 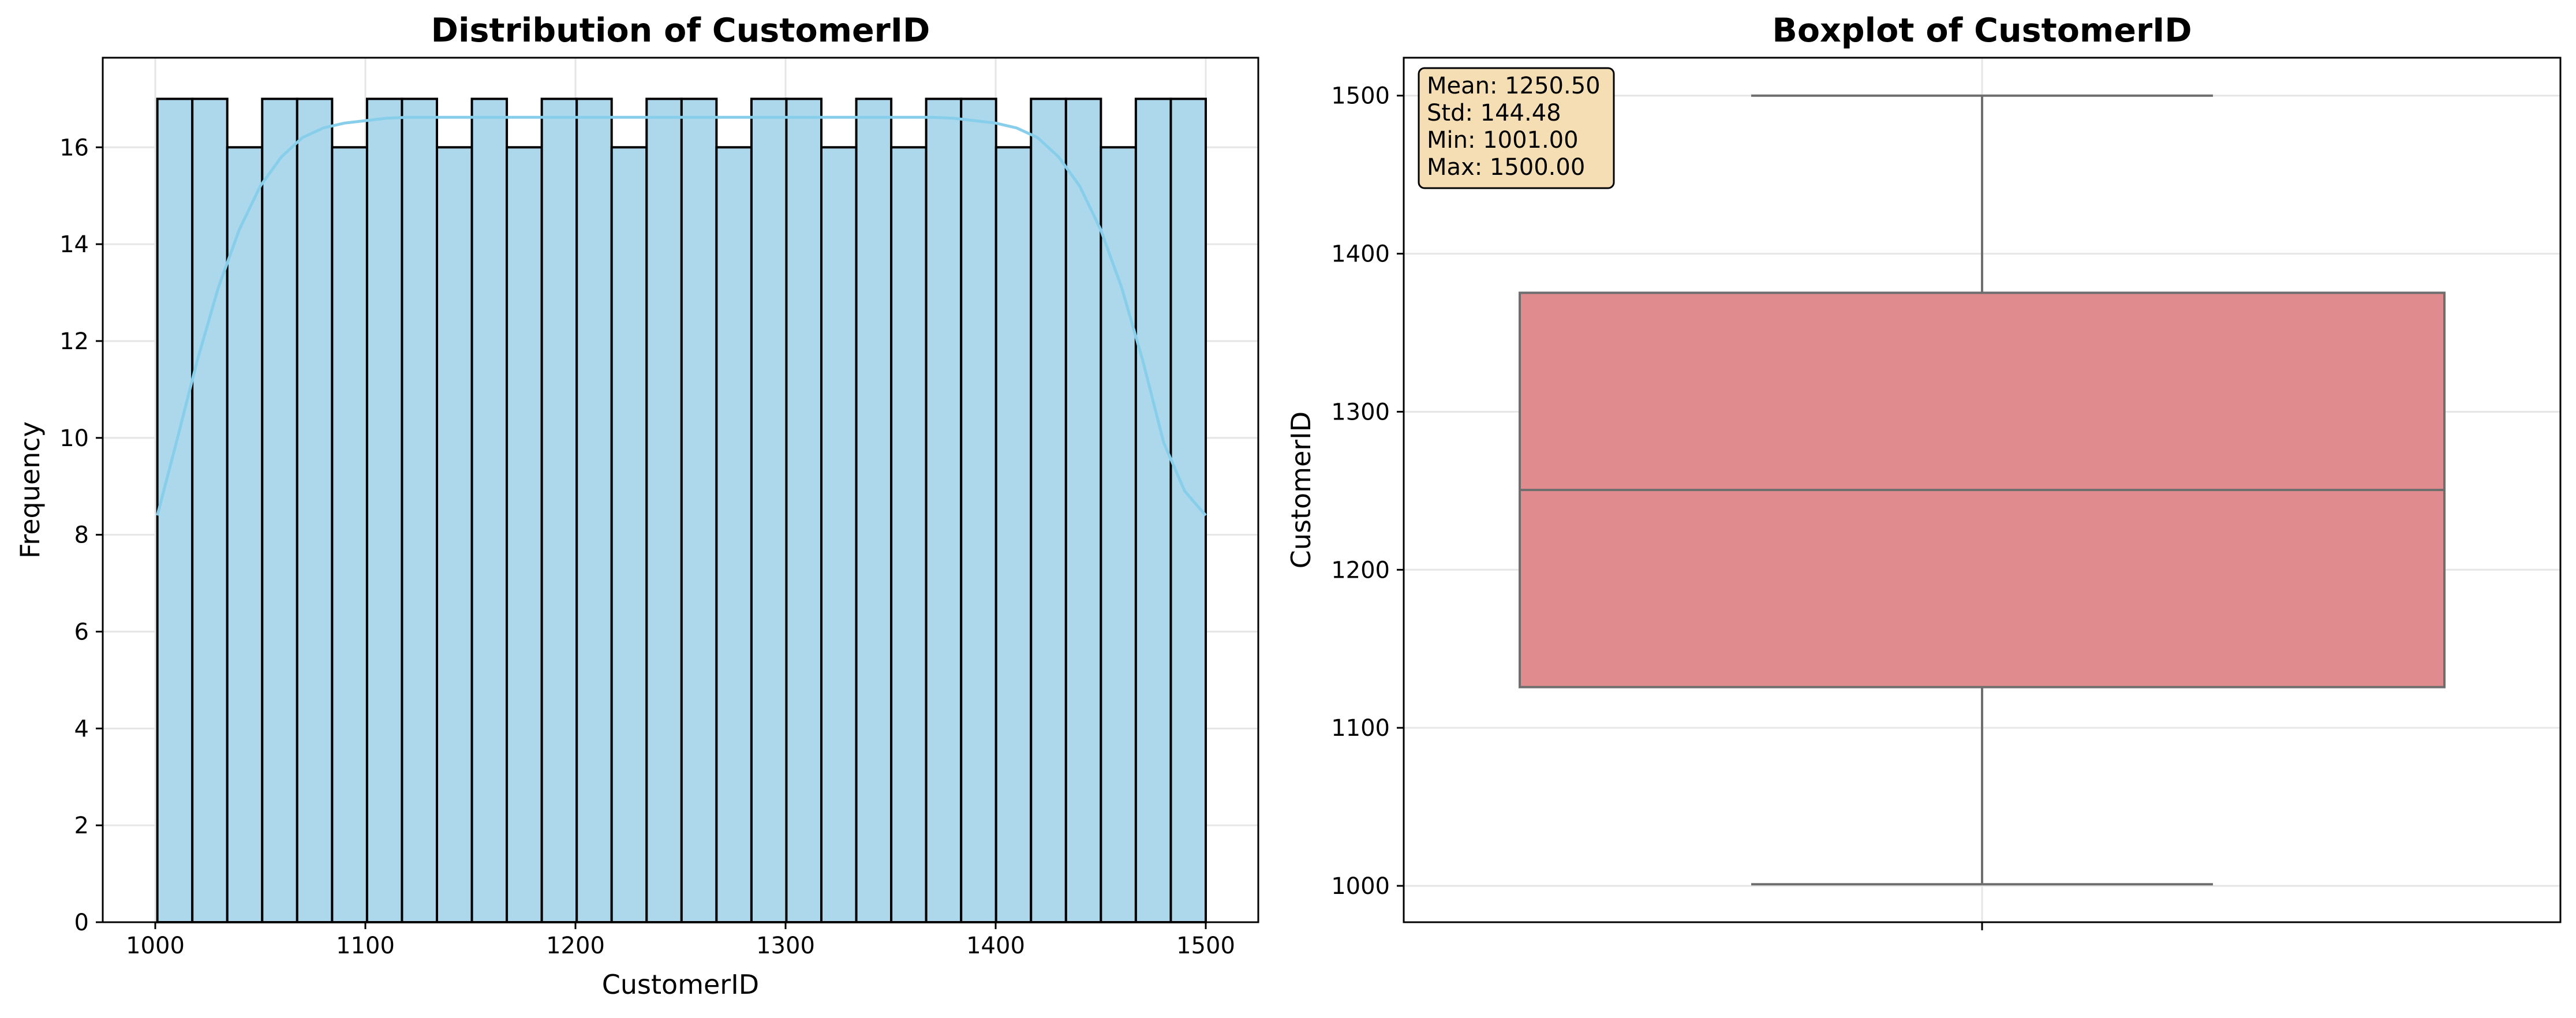 What do you see at coordinates (1301, 489) in the screenshot?
I see `boxplot-y-axis-label: CustomerID` at bounding box center [1301, 489].